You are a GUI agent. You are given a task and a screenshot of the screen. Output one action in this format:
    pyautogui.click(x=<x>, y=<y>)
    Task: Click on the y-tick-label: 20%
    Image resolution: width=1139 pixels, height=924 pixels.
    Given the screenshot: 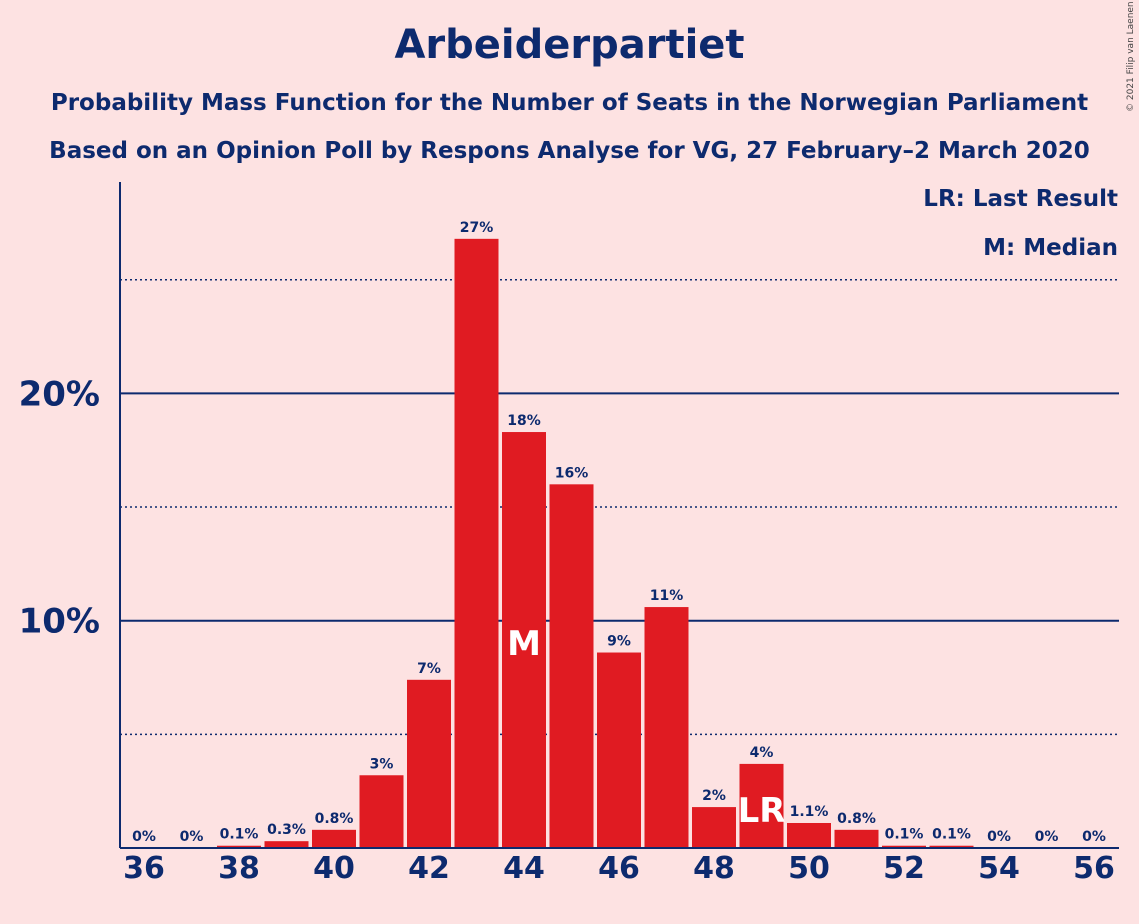 What is the action you would take?
    pyautogui.click(x=59, y=394)
    